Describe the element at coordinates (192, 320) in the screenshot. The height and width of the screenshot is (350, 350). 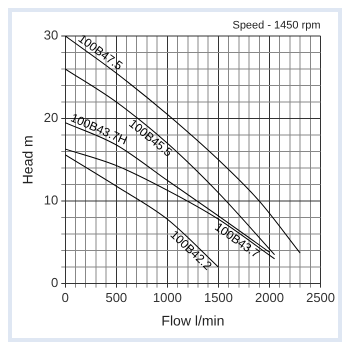
I see `x-axis-title: Flow l/min` at that location.